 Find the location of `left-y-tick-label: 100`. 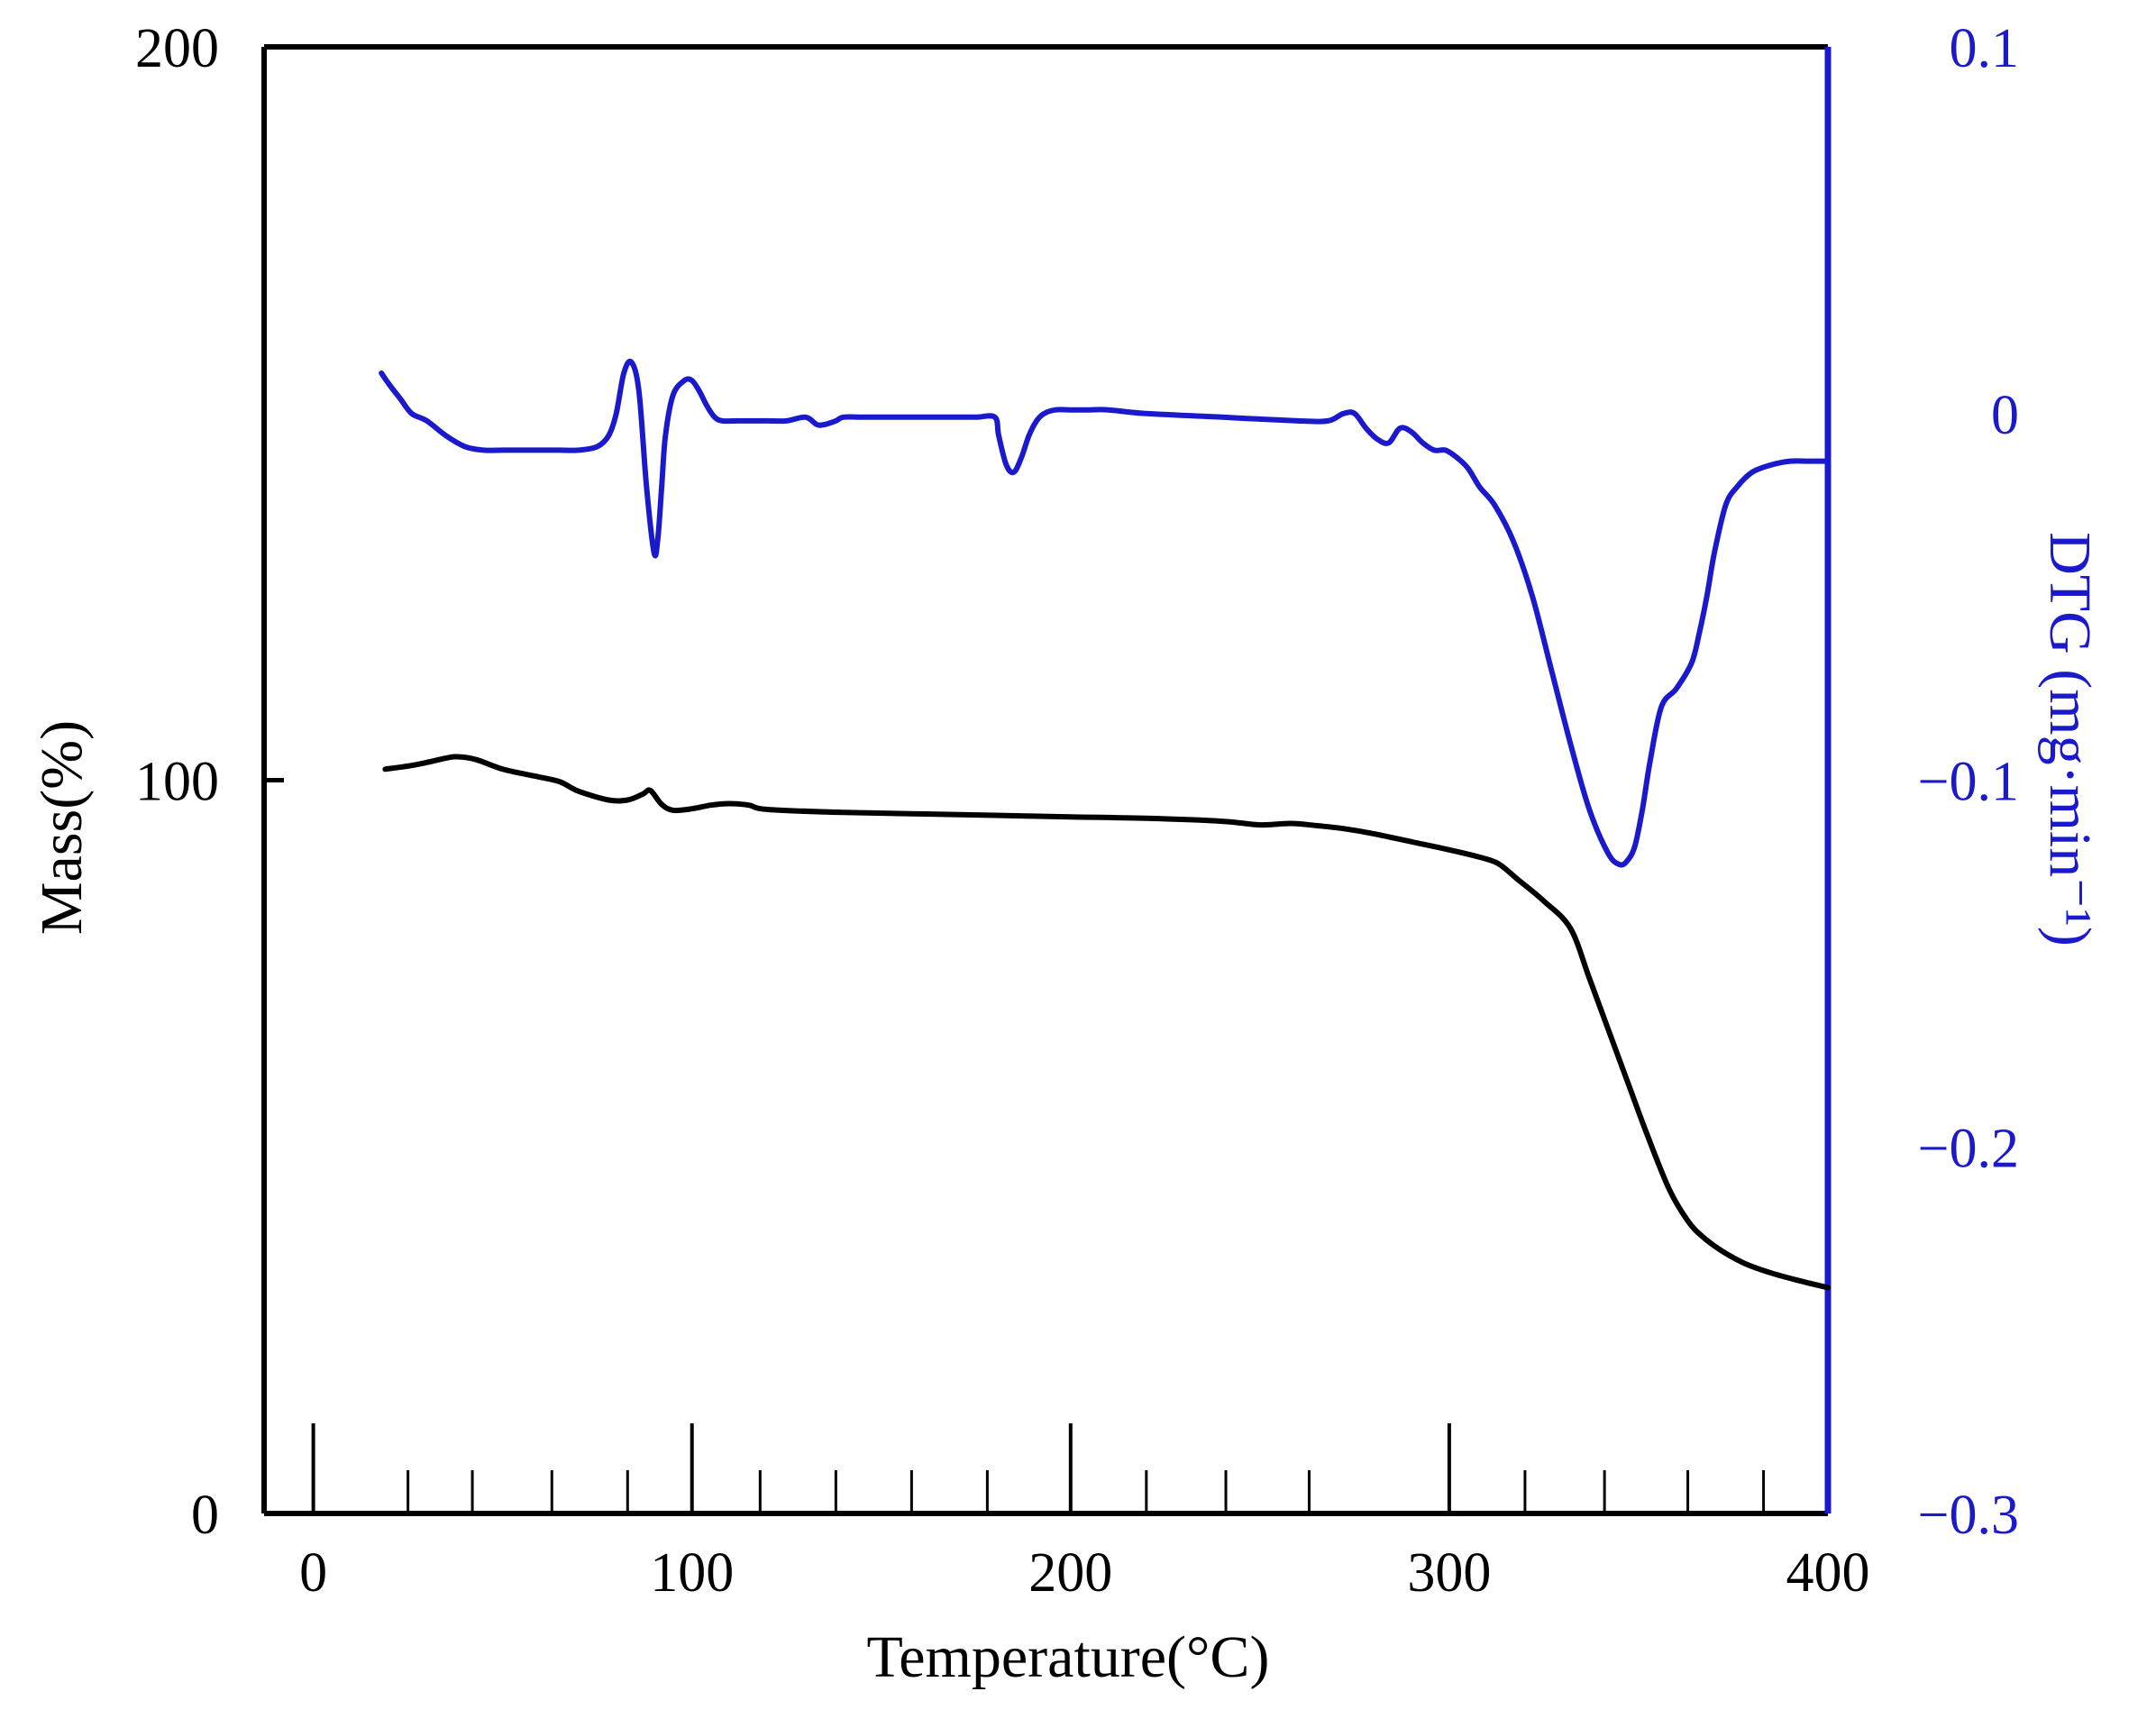

left-y-tick-label: 100 is located at coordinates (177, 782).